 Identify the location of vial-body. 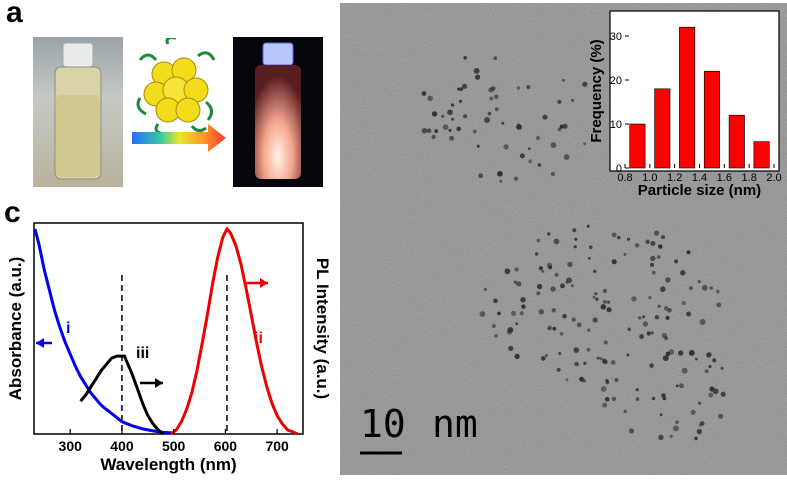
(278, 122).